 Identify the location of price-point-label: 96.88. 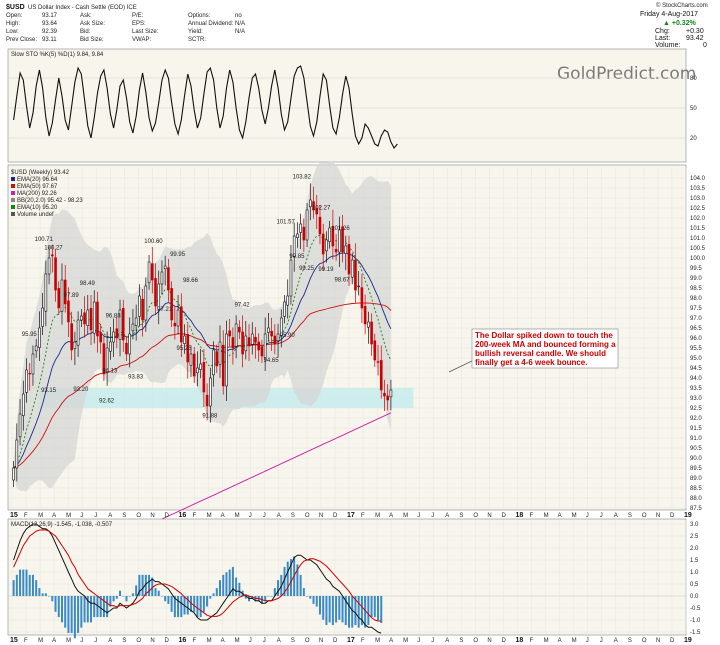
(114, 316).